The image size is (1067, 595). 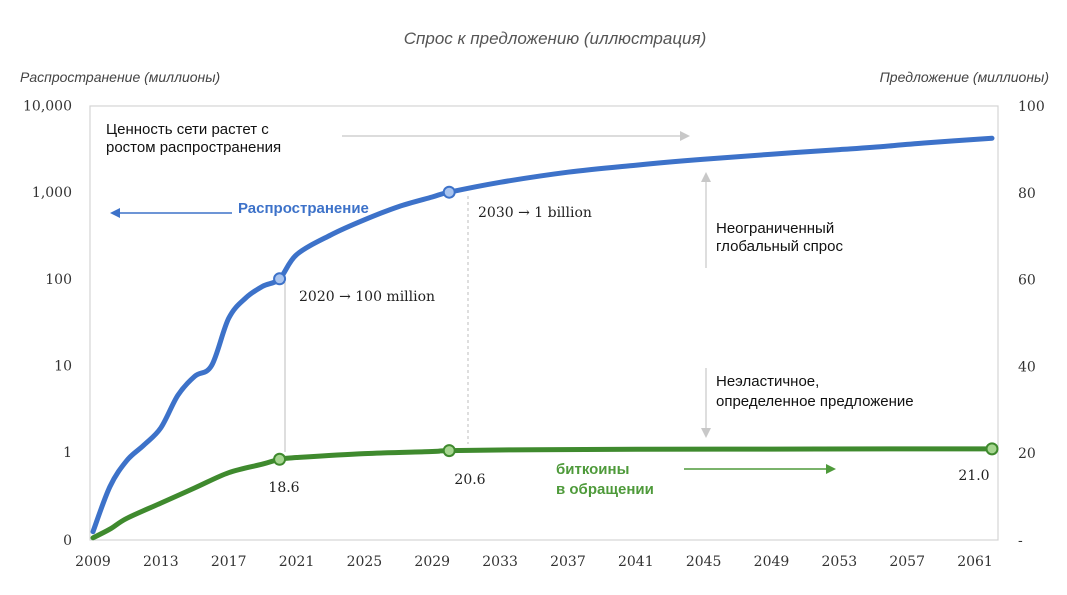 I want to click on x-tick-label: 2053, so click(x=840, y=562).